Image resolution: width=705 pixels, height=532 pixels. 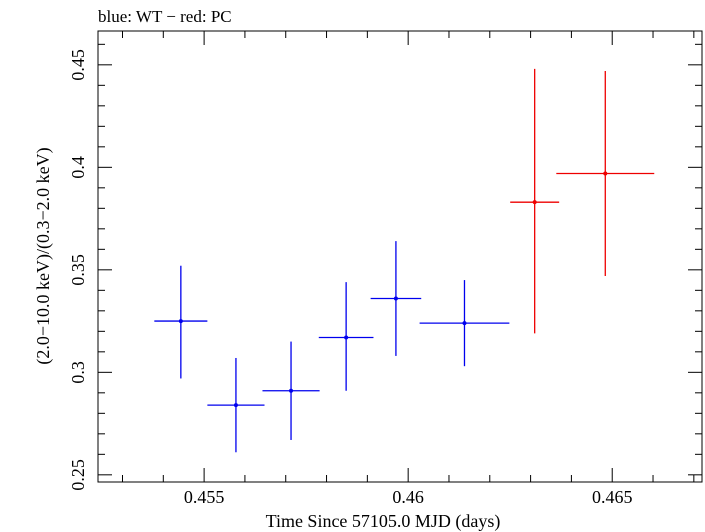 I want to click on y-tick-label: 0.4, so click(x=78, y=167).